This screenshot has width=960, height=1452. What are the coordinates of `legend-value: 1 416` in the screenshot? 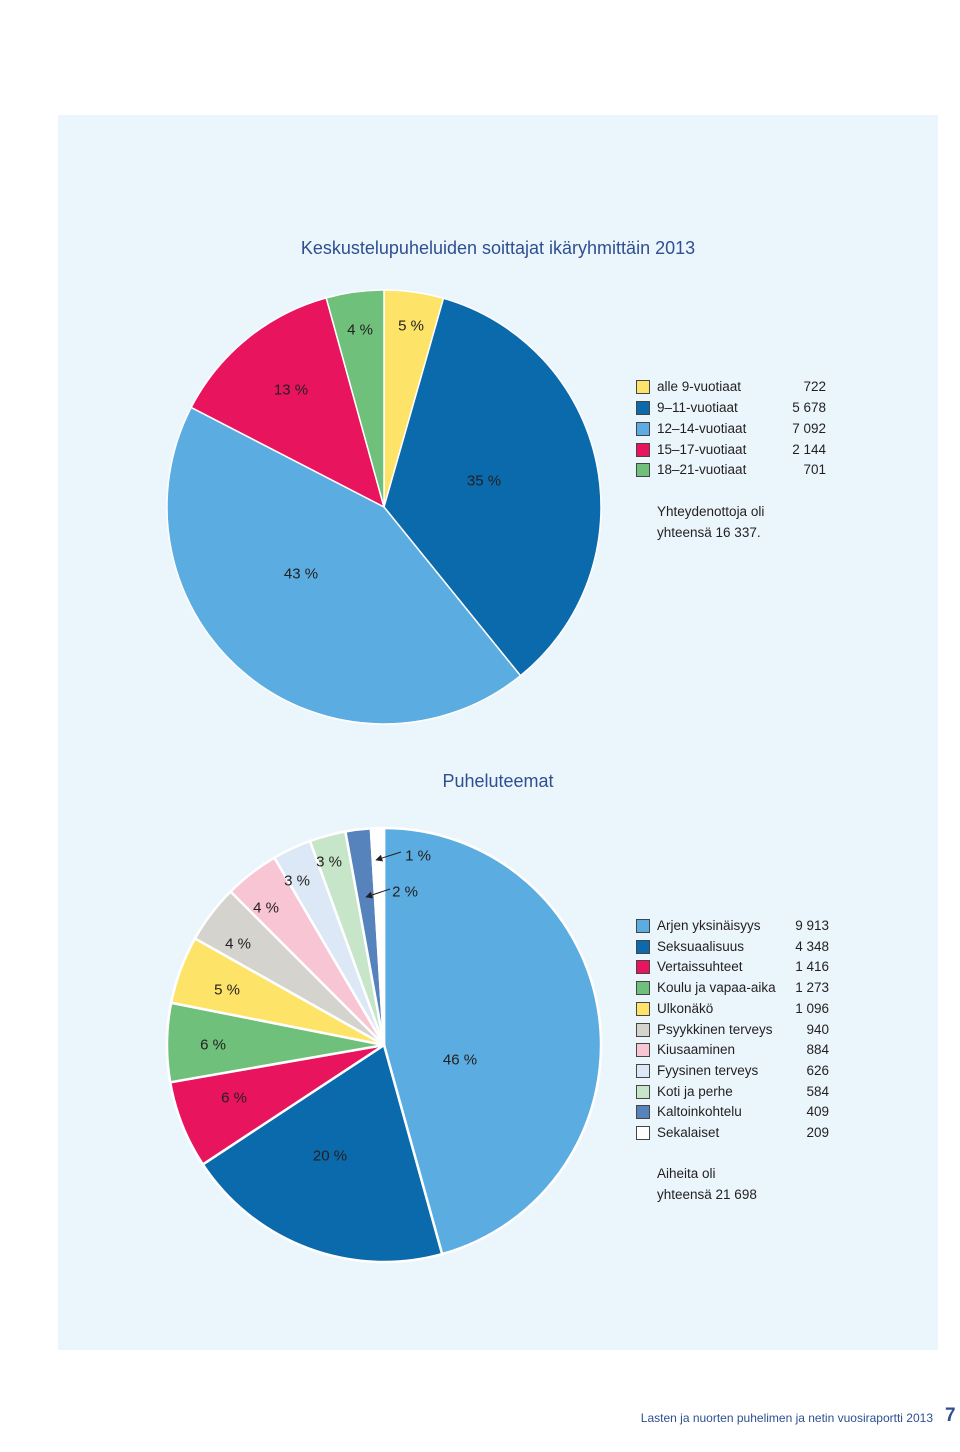 It's located at (812, 966).